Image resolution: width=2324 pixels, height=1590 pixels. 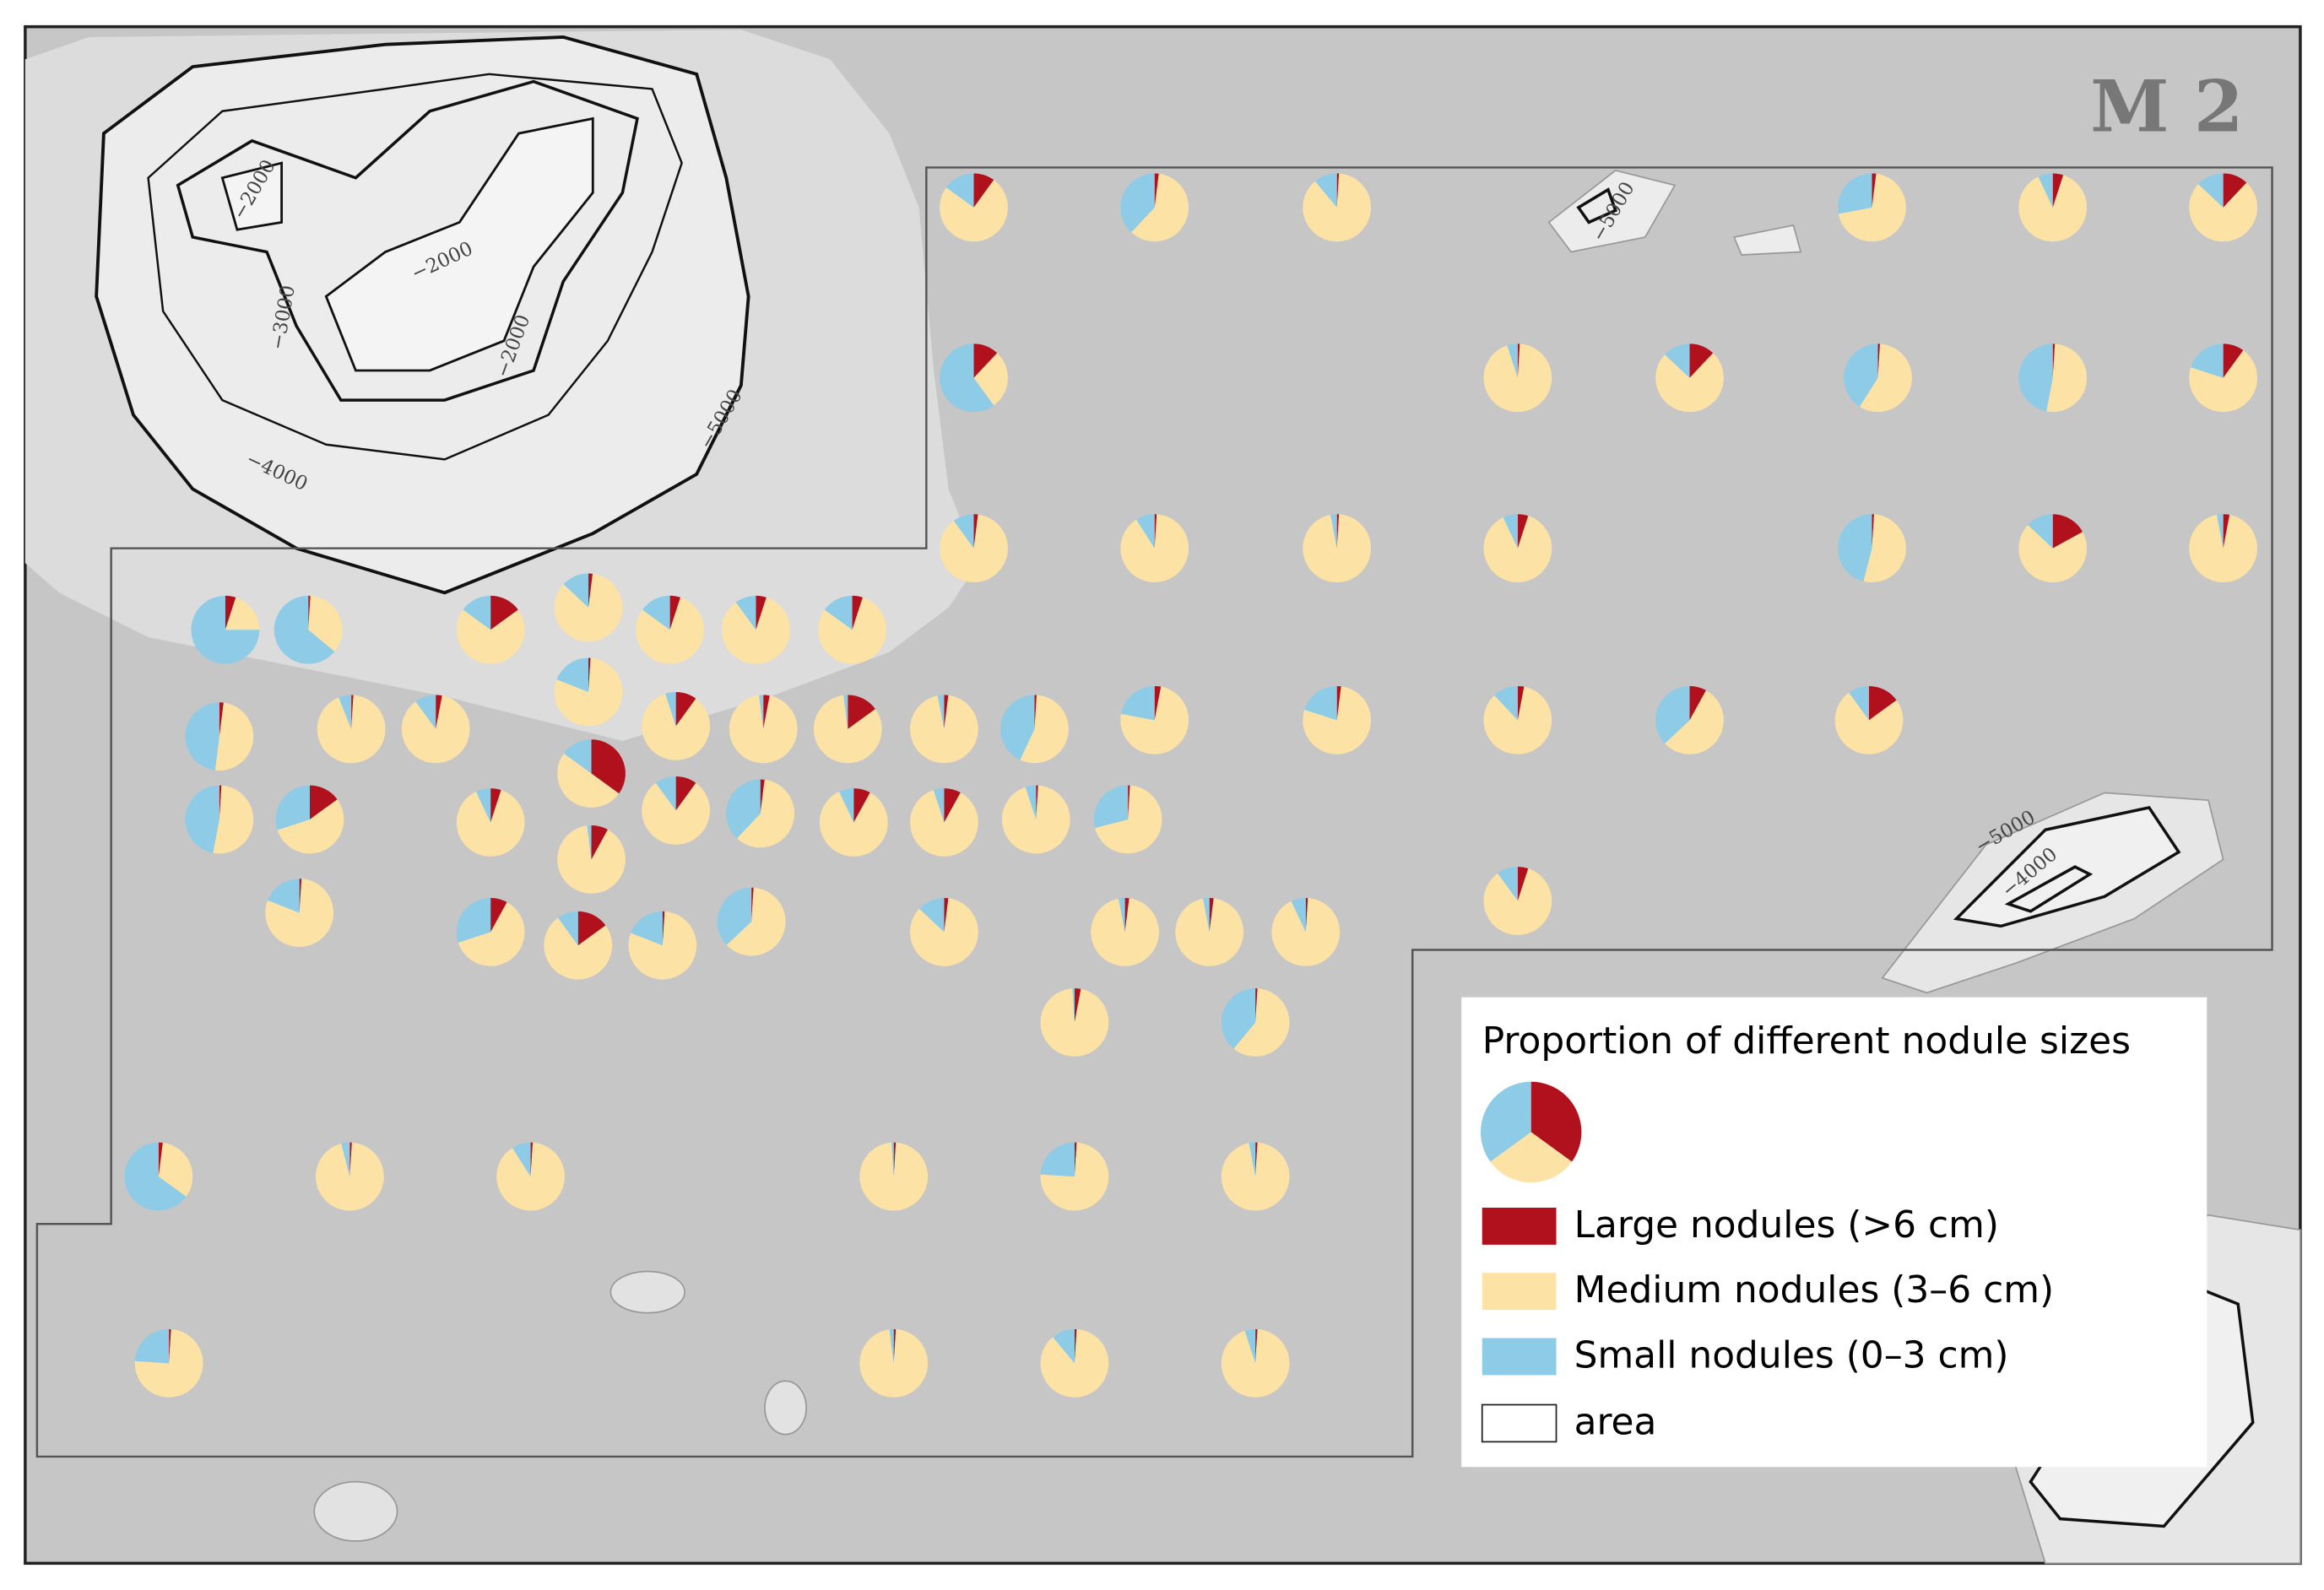 I want to click on legend-label: Small nodules (0–3 cm), so click(x=1791, y=1354).